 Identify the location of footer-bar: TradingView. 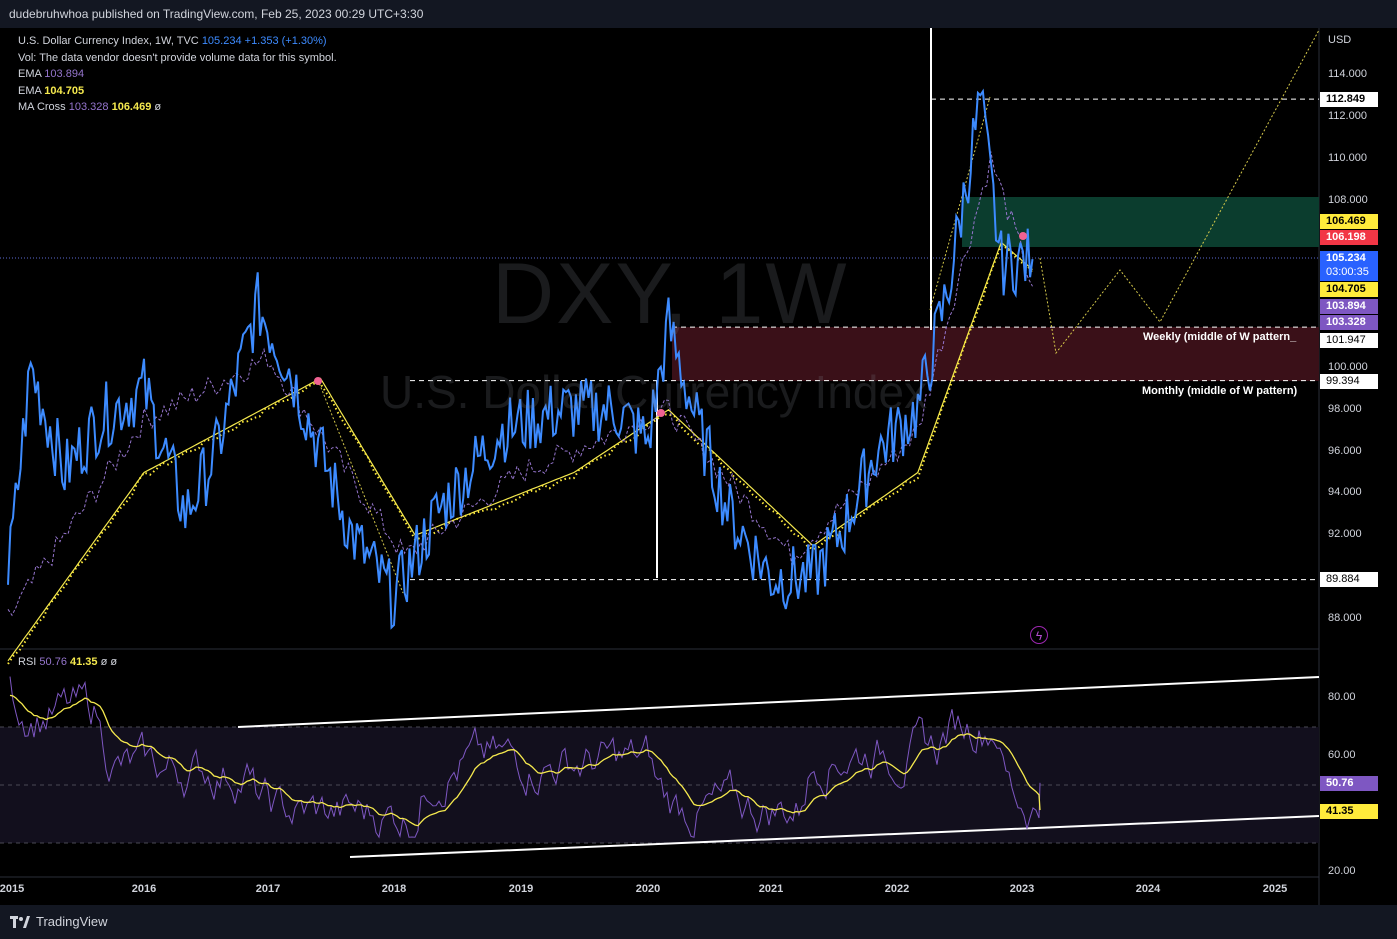
(698, 922).